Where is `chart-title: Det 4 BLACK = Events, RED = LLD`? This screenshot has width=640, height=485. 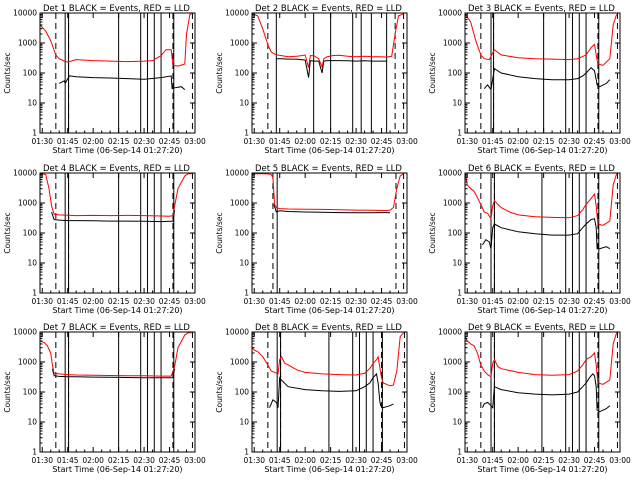
chart-title: Det 4 BLACK = Events, RED = LLD is located at coordinates (116, 169).